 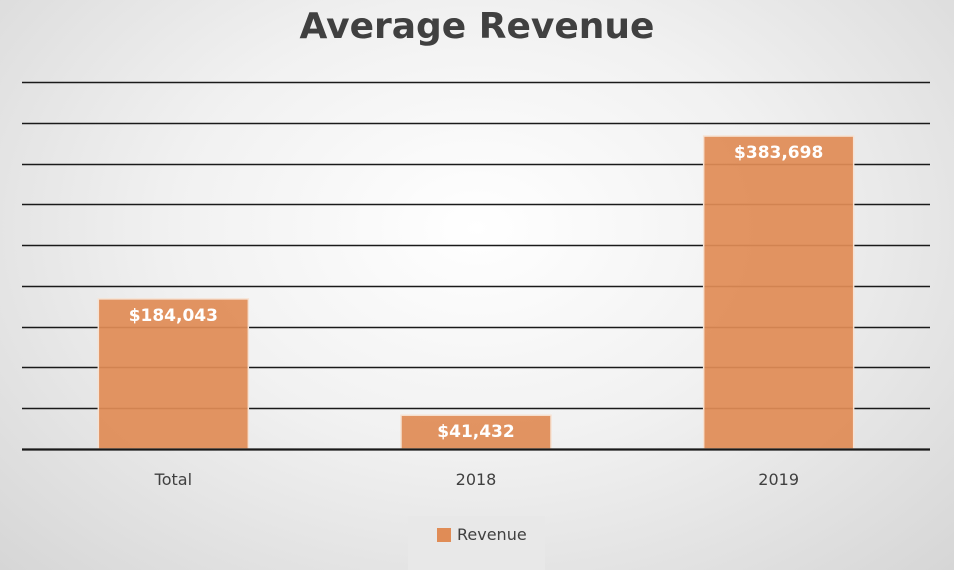 What do you see at coordinates (173, 316) in the screenshot?
I see `data-label-total: $184,043` at bounding box center [173, 316].